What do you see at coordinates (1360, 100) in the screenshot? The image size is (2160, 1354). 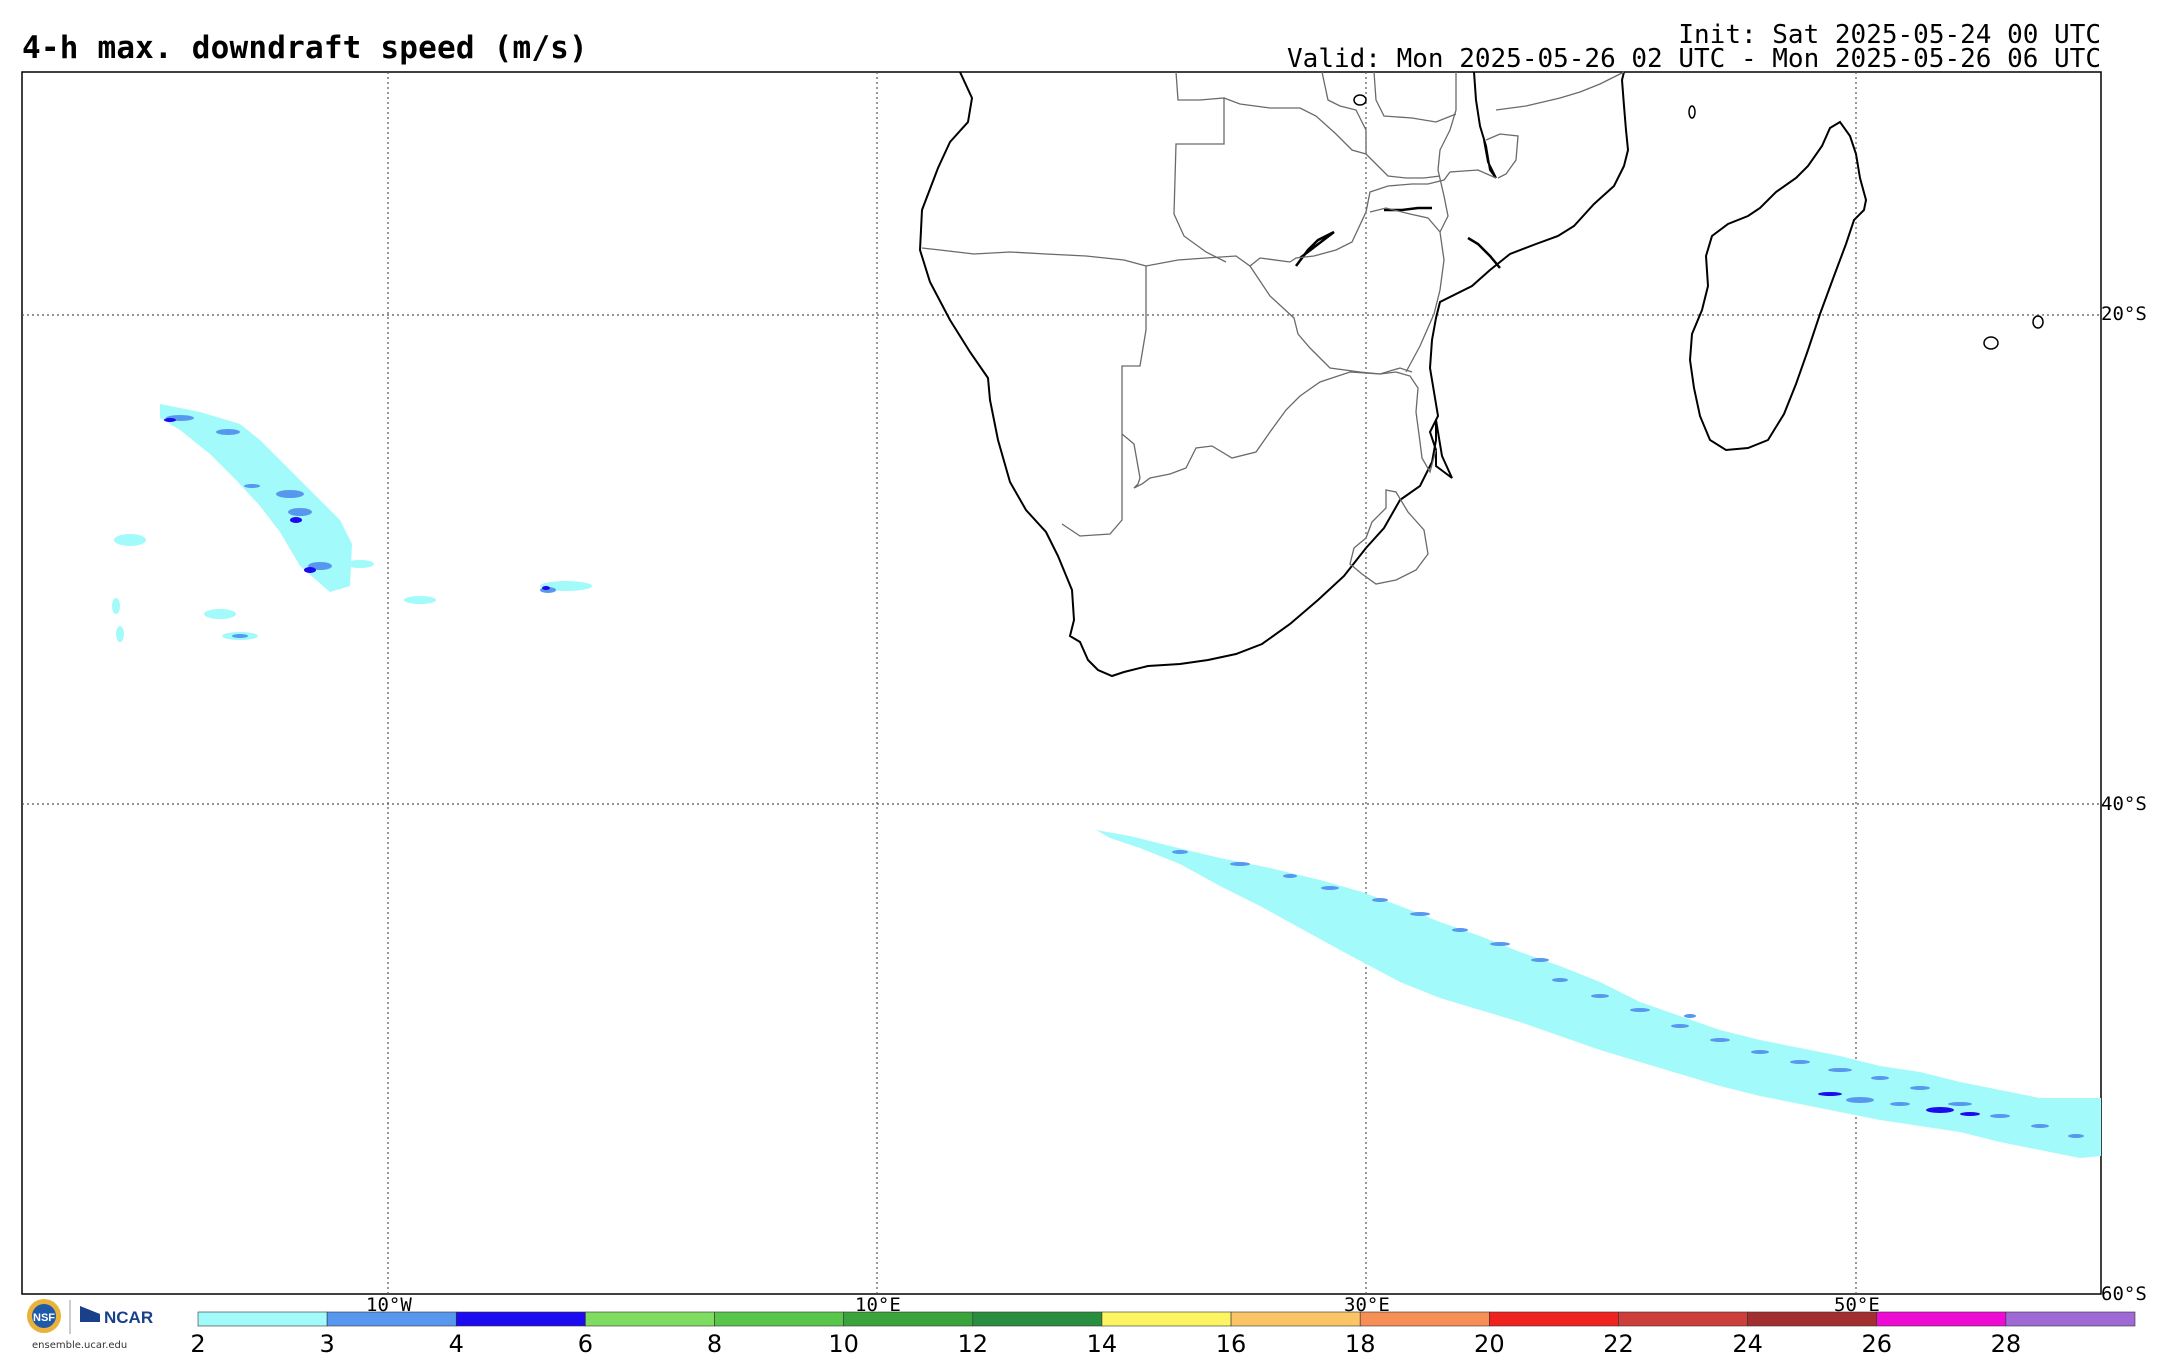 I see `lake-victoria-outline` at bounding box center [1360, 100].